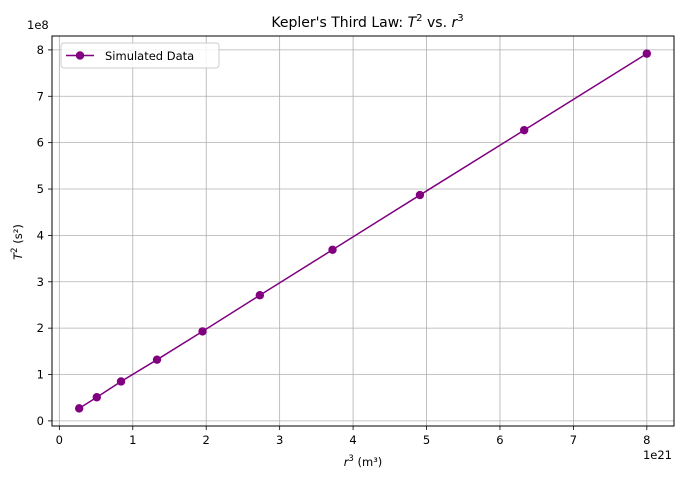 The width and height of the screenshot is (683, 480). Describe the element at coordinates (40, 282) in the screenshot. I see `y-tick-label: 3` at that location.